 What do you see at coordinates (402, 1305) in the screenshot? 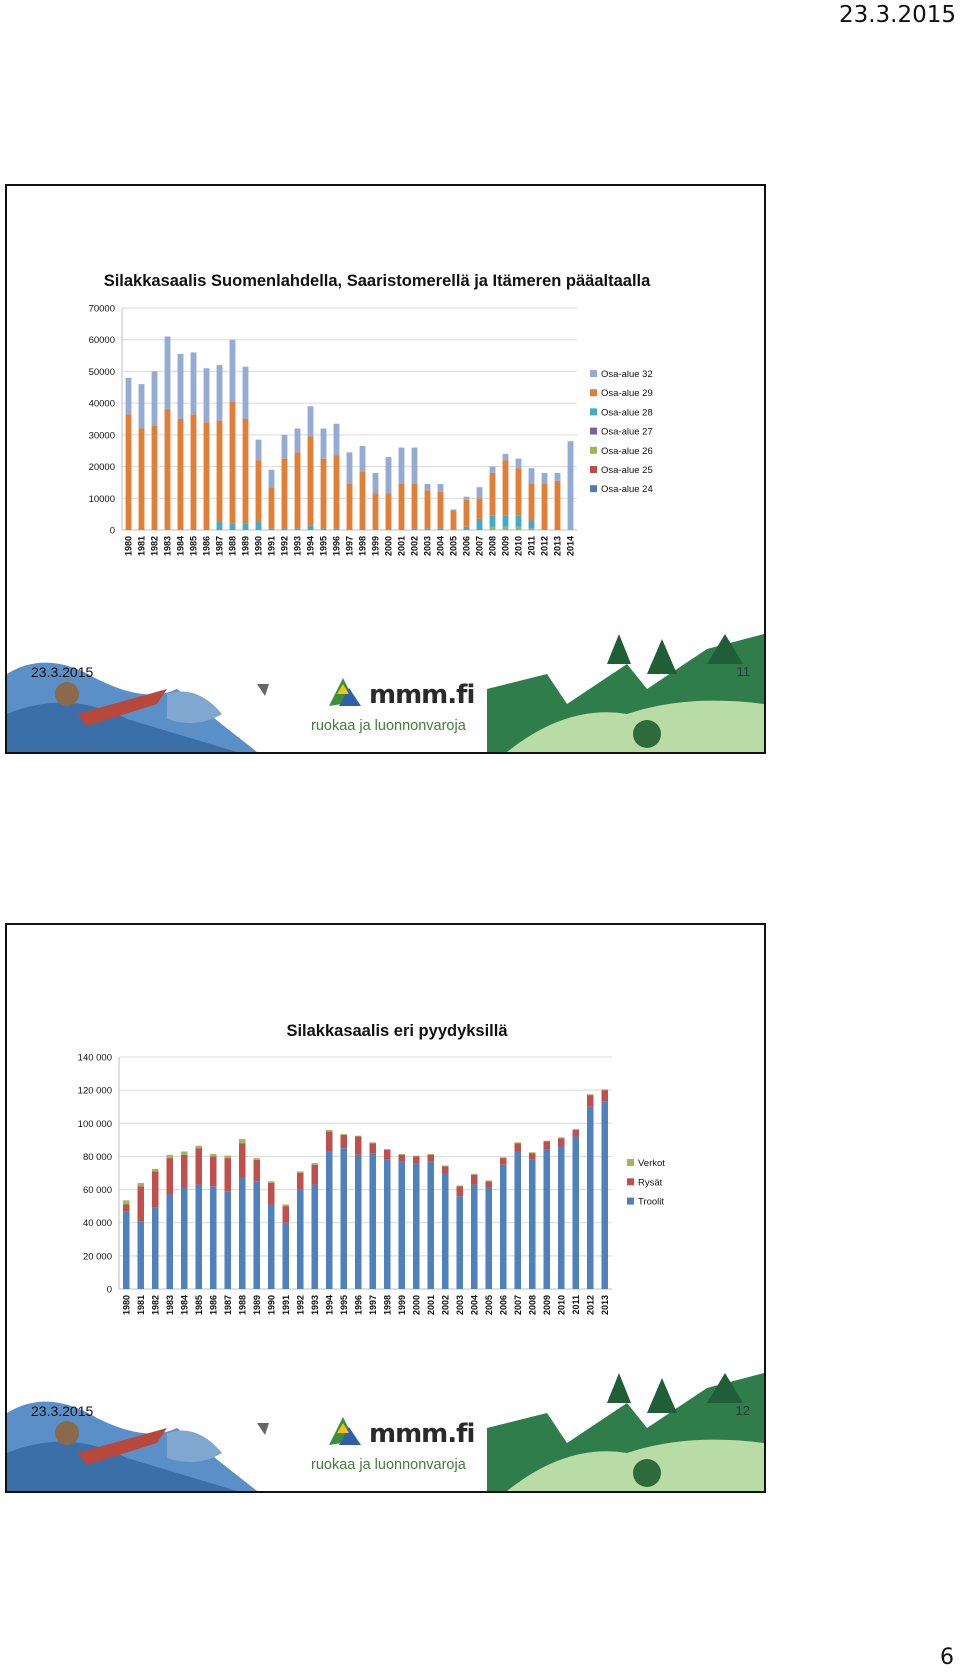
I see `x-tick-label: 1999` at bounding box center [402, 1305].